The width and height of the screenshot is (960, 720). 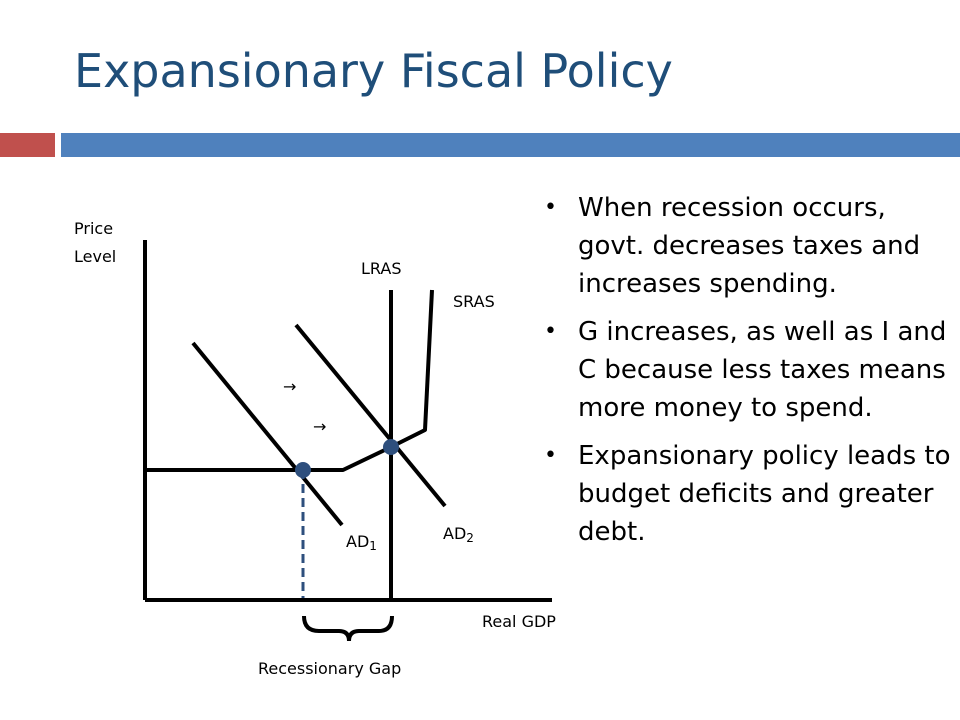 I want to click on slide-title: Expansionary Fiscal Policy, so click(x=373, y=71).